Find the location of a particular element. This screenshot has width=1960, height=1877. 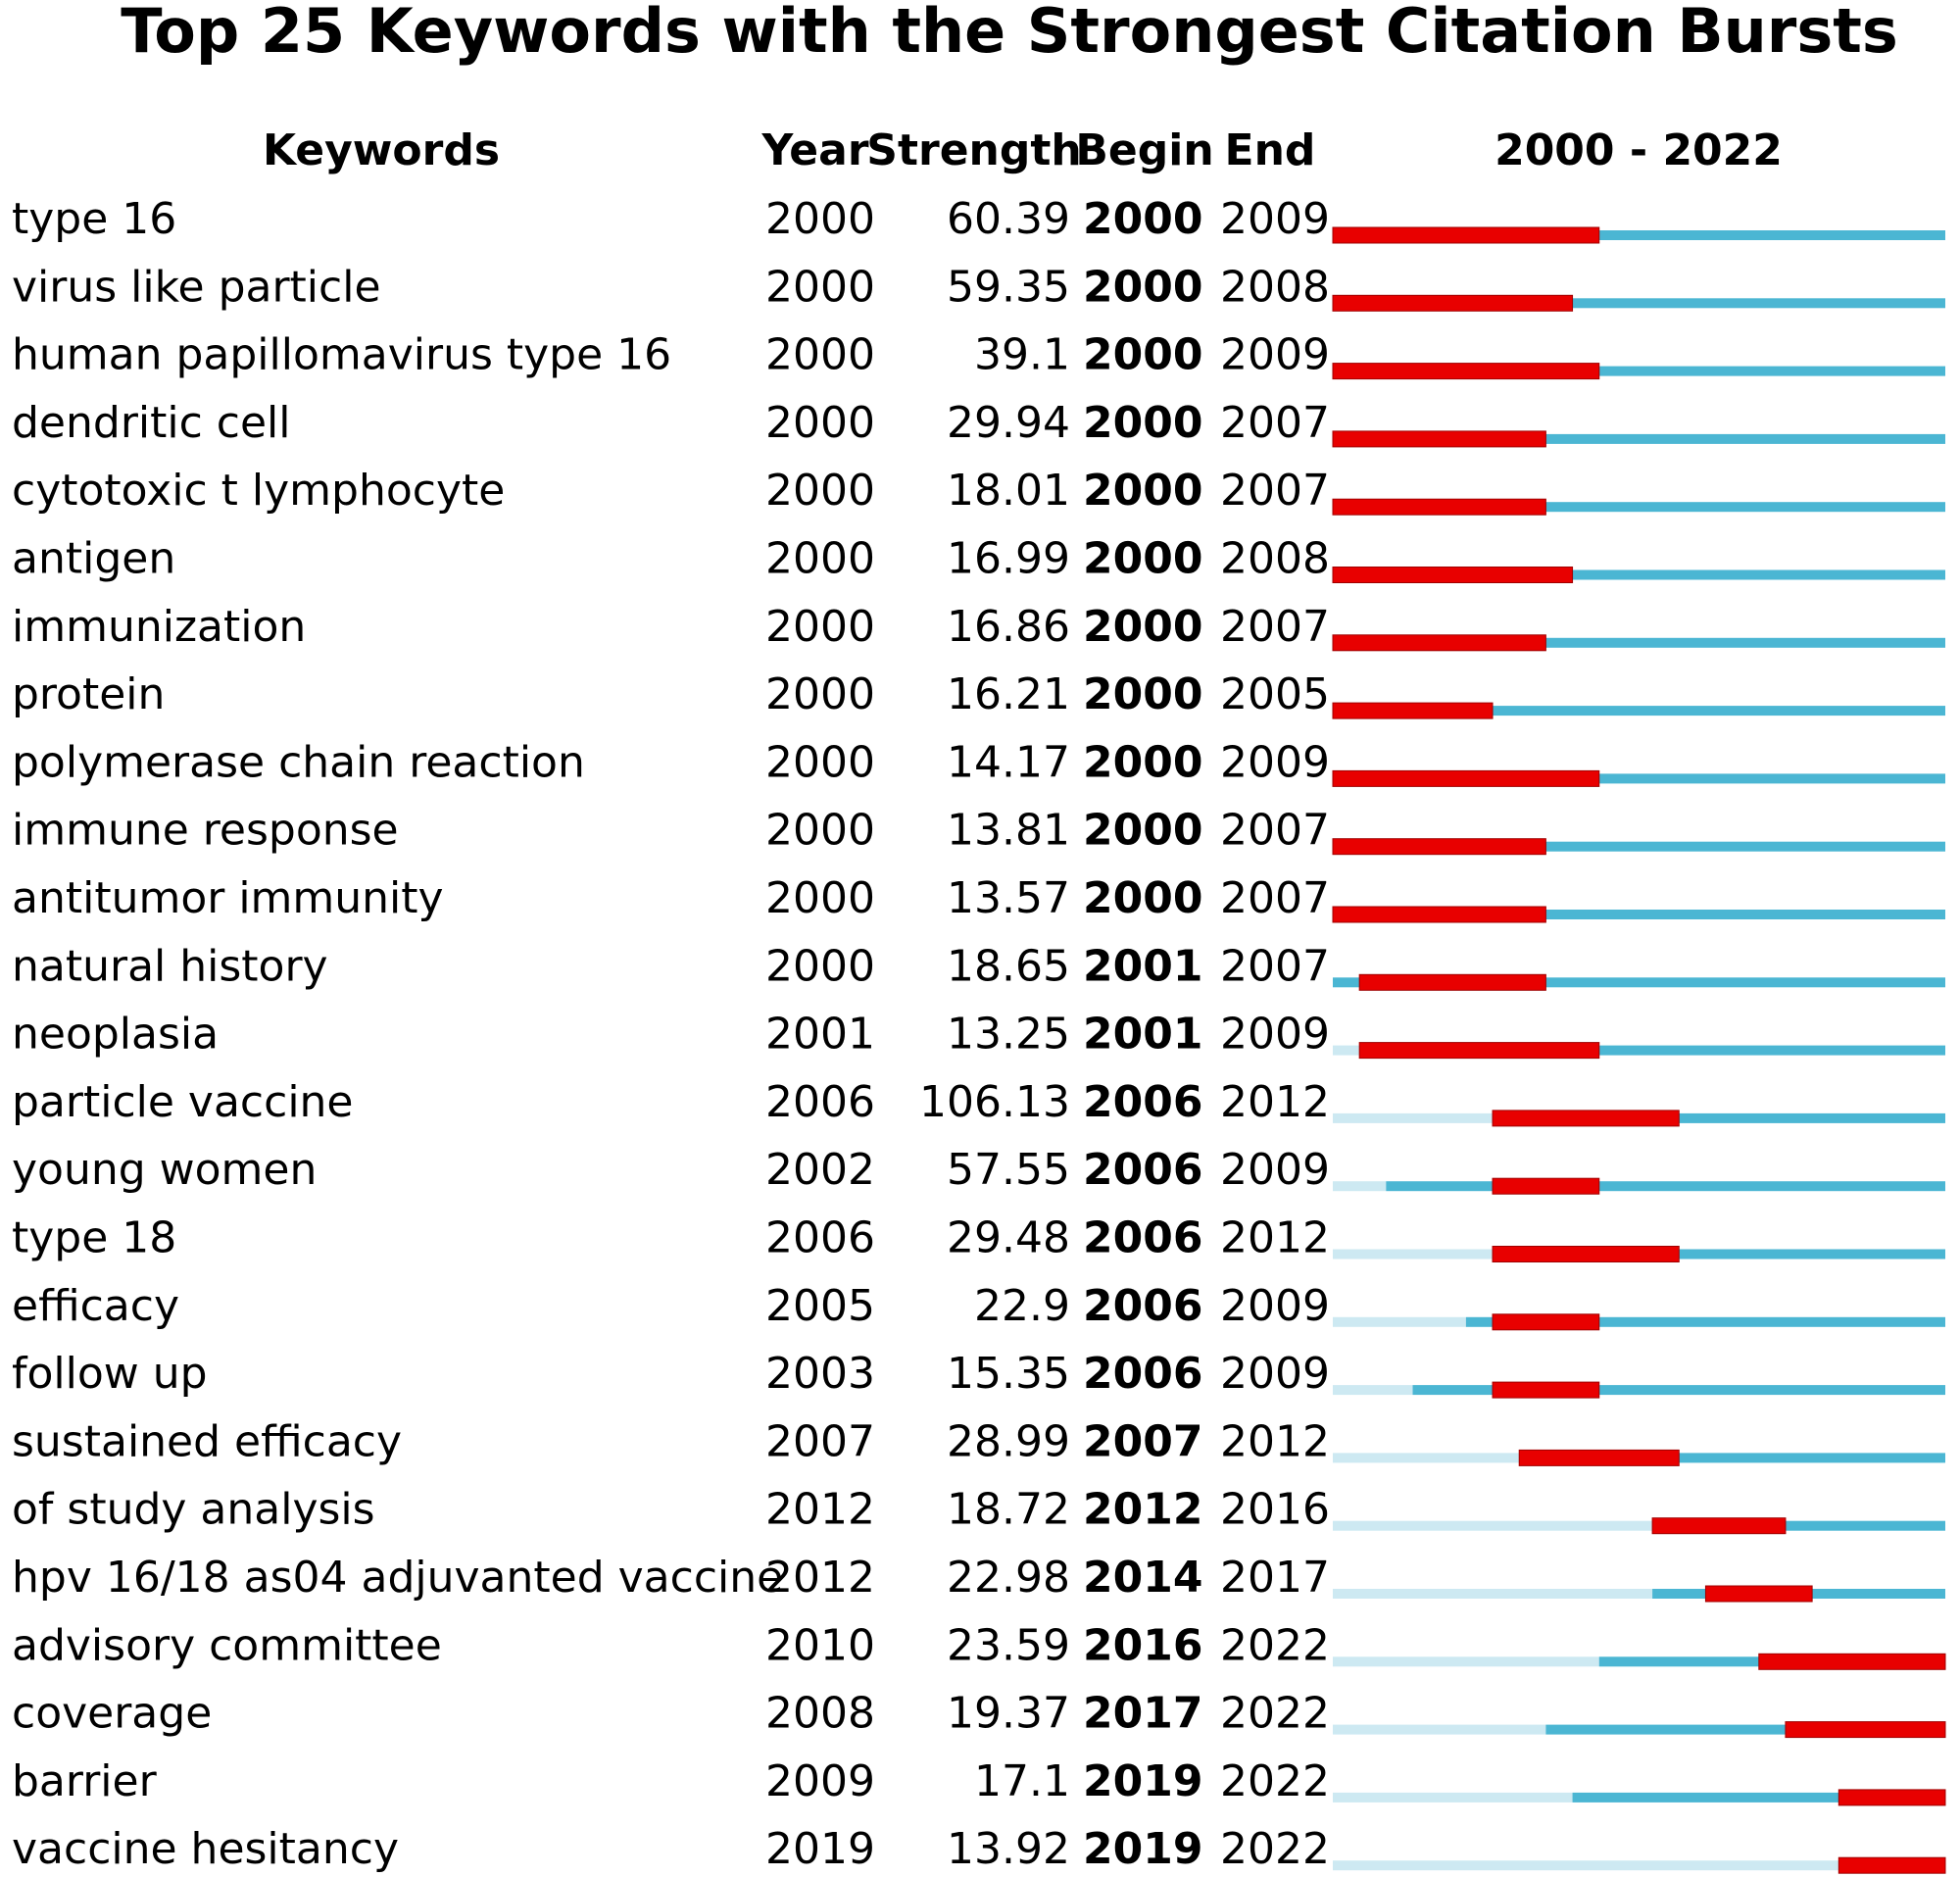

keyword: vaccine hesitancy is located at coordinates (205, 1849).